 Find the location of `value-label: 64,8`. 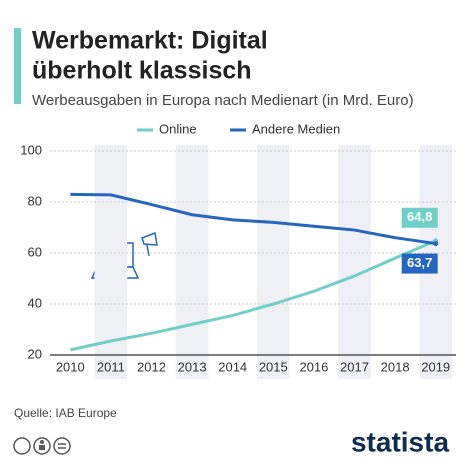

value-label: 64,8 is located at coordinates (419, 216).